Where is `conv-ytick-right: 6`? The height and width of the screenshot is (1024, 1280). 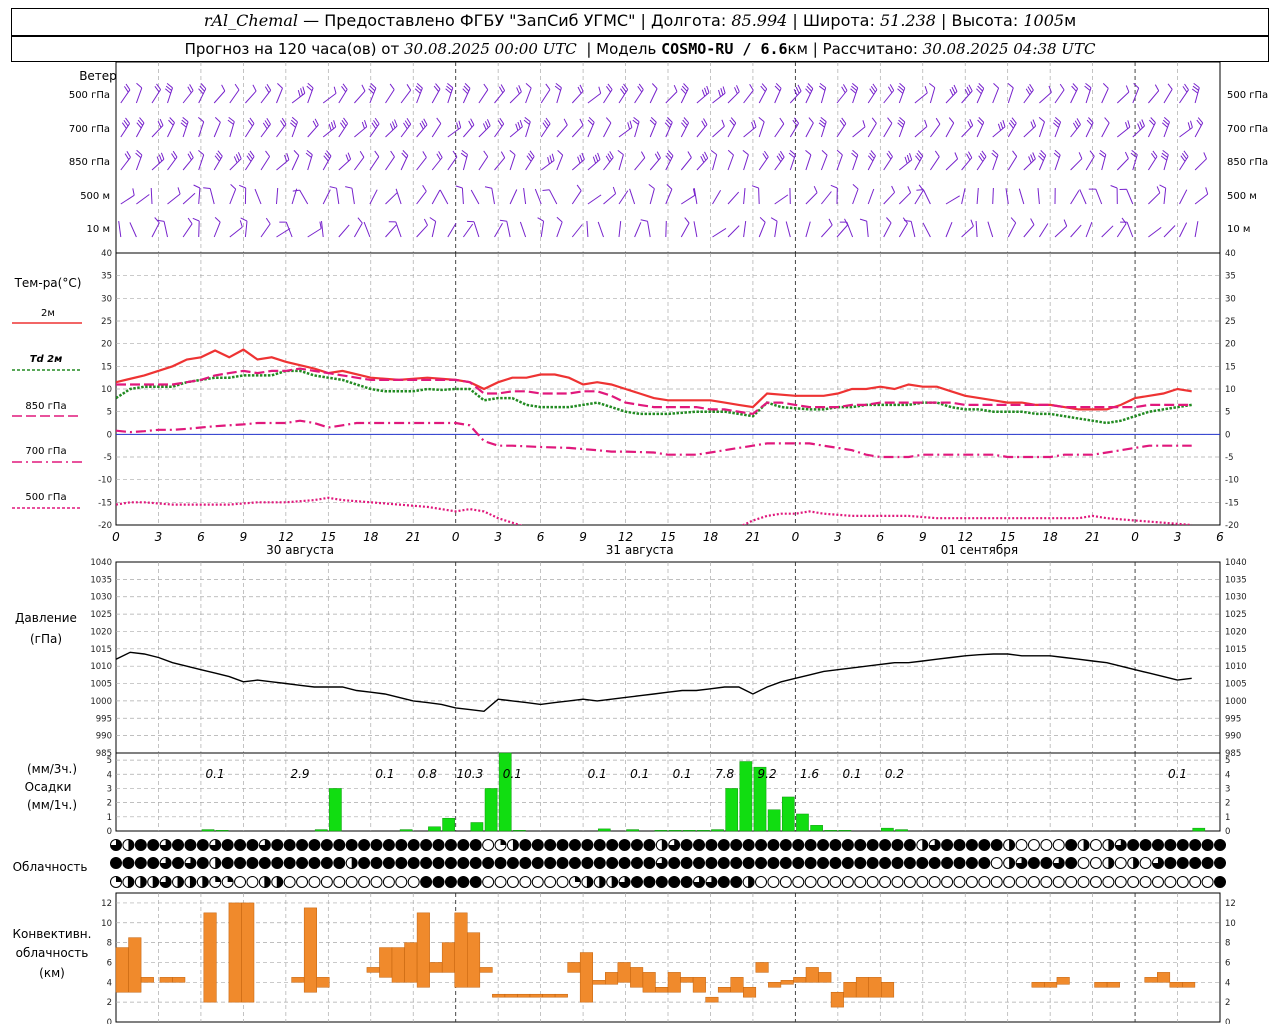
conv-ytick-right: 6 is located at coordinates (1227, 963).